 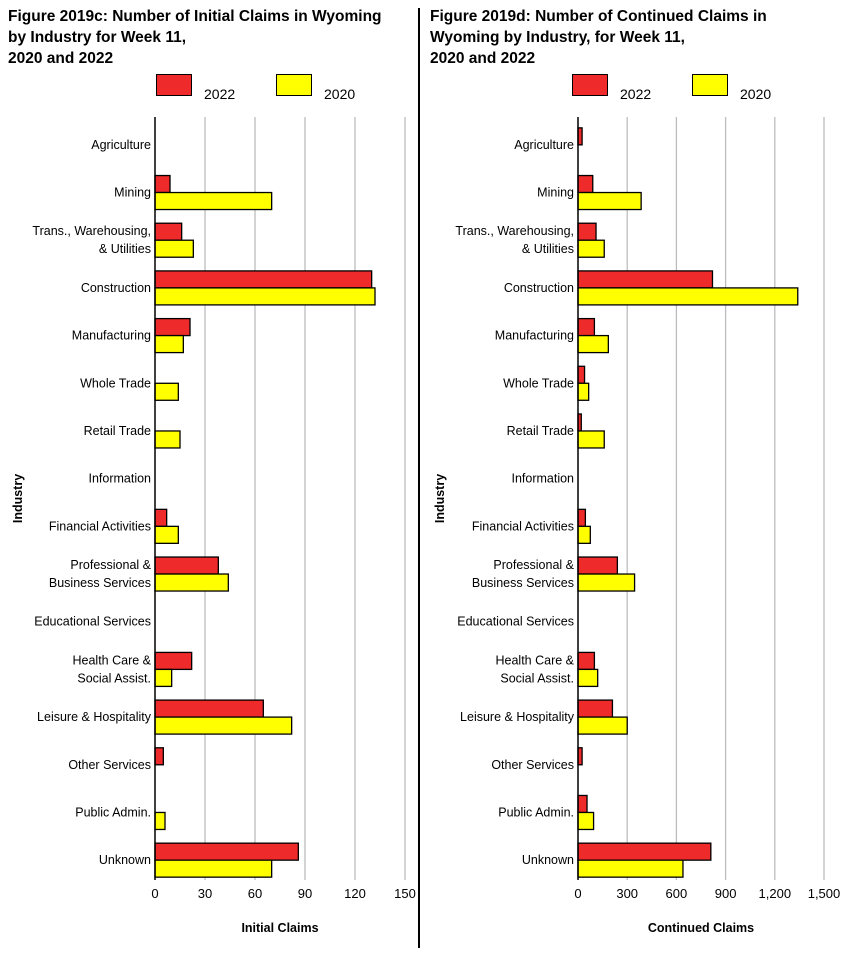 What do you see at coordinates (590, 85) in the screenshot?
I see `legend-swatch-2022` at bounding box center [590, 85].